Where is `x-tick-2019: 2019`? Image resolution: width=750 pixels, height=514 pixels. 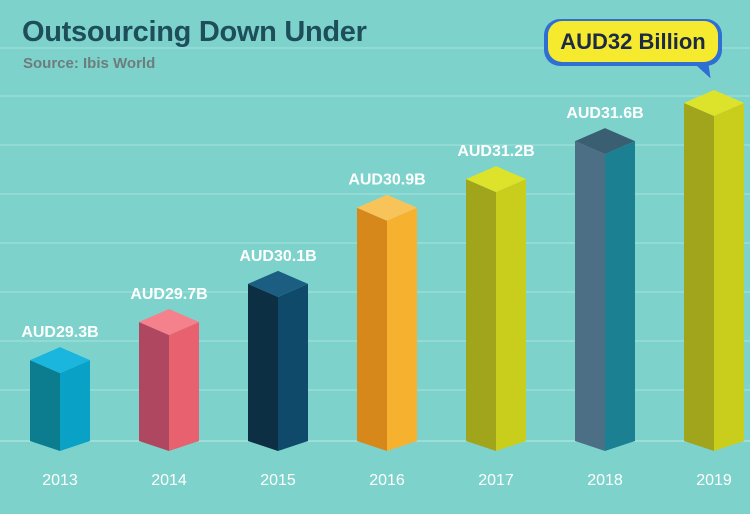
x-tick-2019: 2019 is located at coordinates (714, 480).